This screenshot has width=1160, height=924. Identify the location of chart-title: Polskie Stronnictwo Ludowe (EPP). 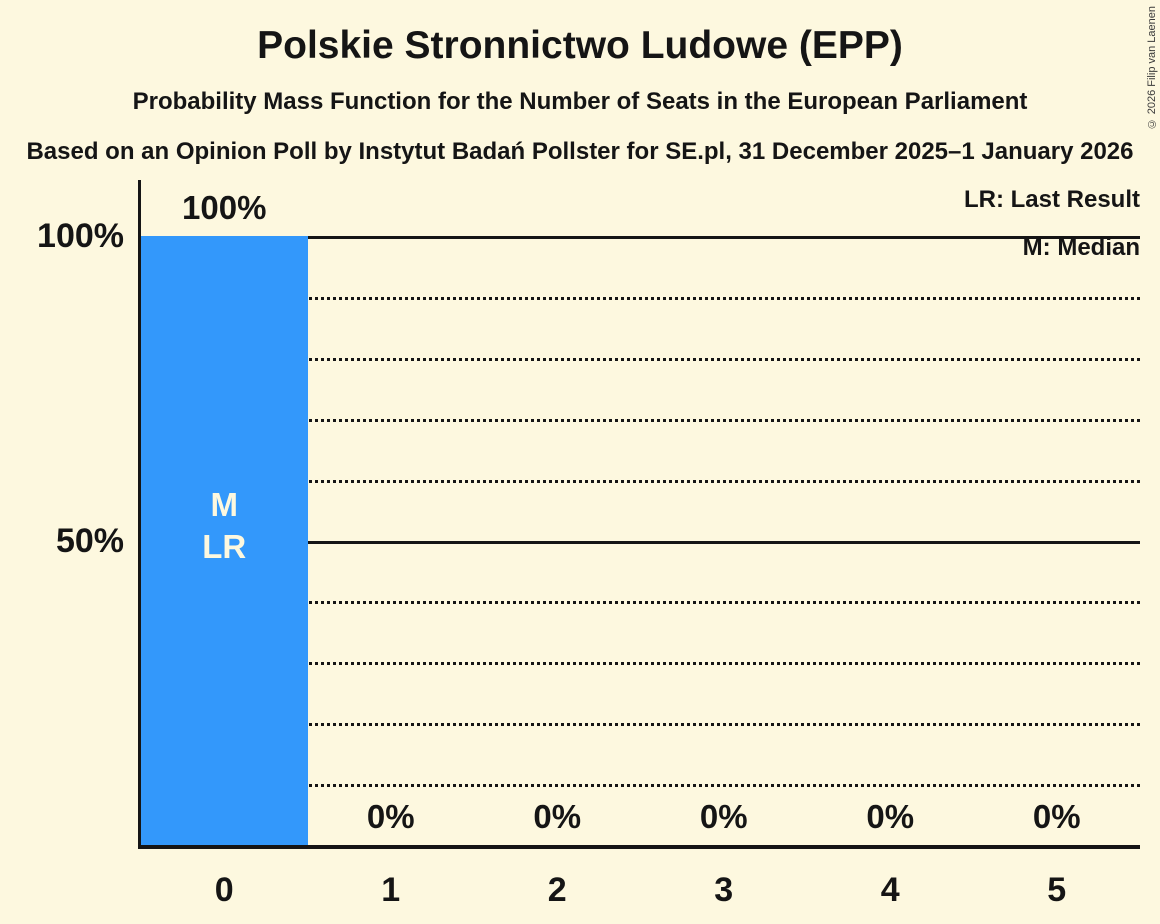
(580, 45).